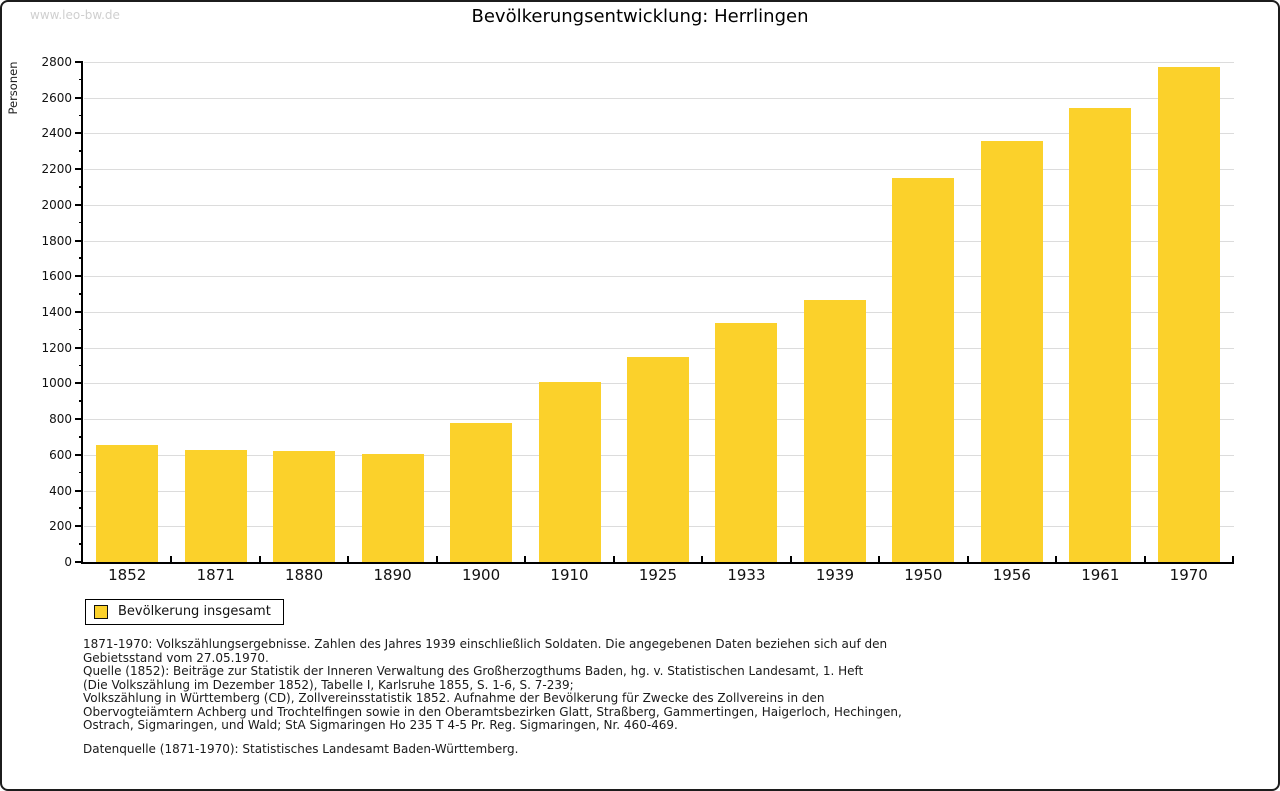 The height and width of the screenshot is (791, 1280). I want to click on bar-1939, so click(834, 430).